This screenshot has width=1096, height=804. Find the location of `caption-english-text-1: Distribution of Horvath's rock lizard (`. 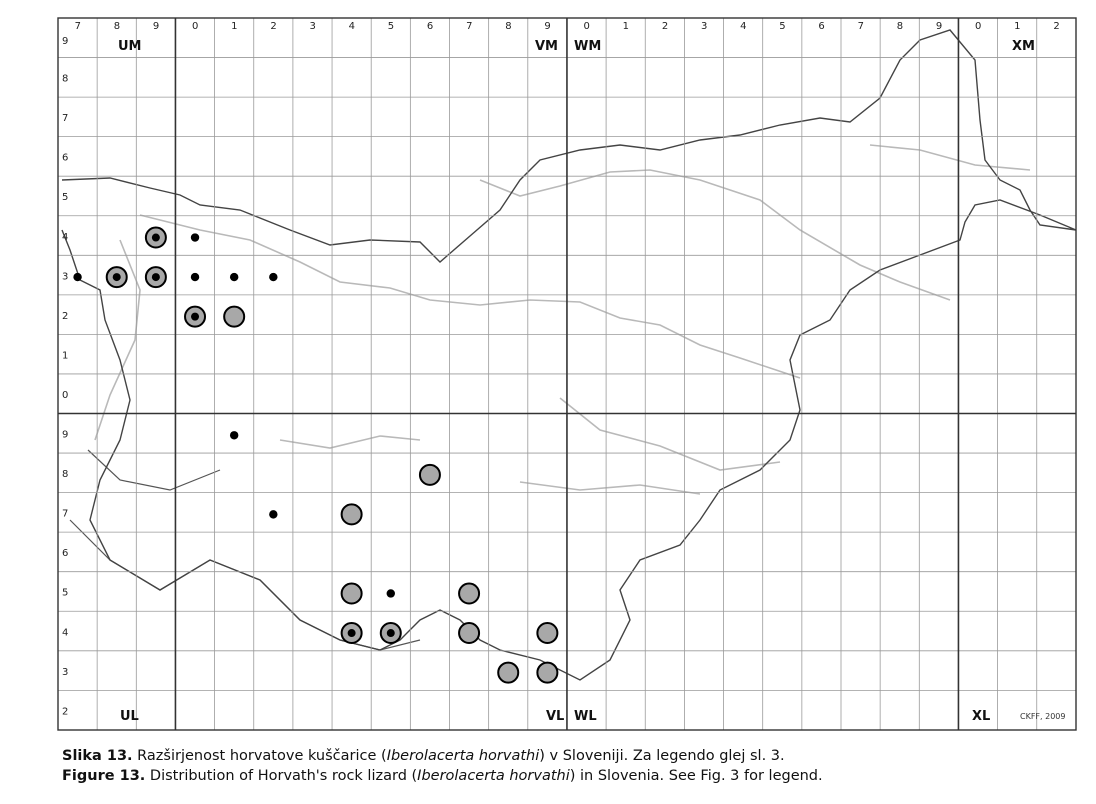

caption-english-text-1: Distribution of Horvath's rock lizard ( is located at coordinates (281, 776).